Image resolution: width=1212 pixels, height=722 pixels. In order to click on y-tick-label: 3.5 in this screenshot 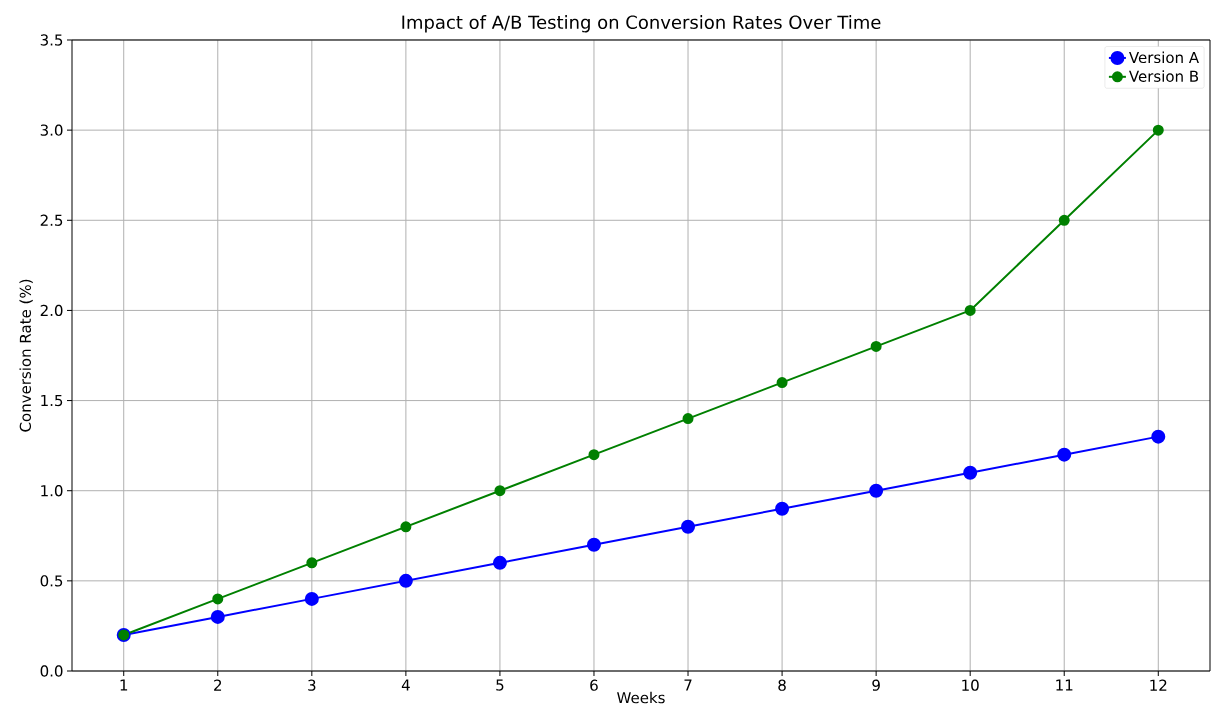, I will do `click(51, 40)`.